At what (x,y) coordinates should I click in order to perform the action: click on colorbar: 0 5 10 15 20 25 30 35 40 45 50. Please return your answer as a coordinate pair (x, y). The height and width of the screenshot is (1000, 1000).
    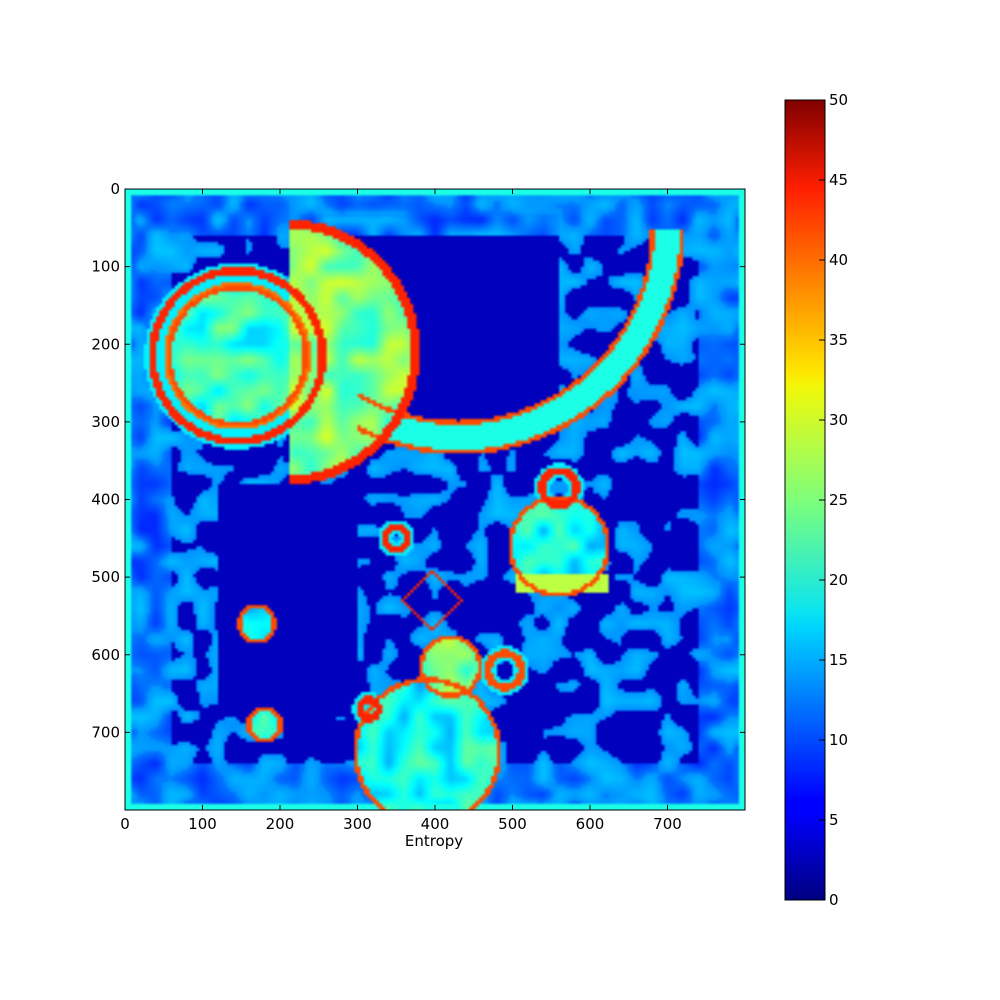
    Looking at the image, I should click on (816, 500).